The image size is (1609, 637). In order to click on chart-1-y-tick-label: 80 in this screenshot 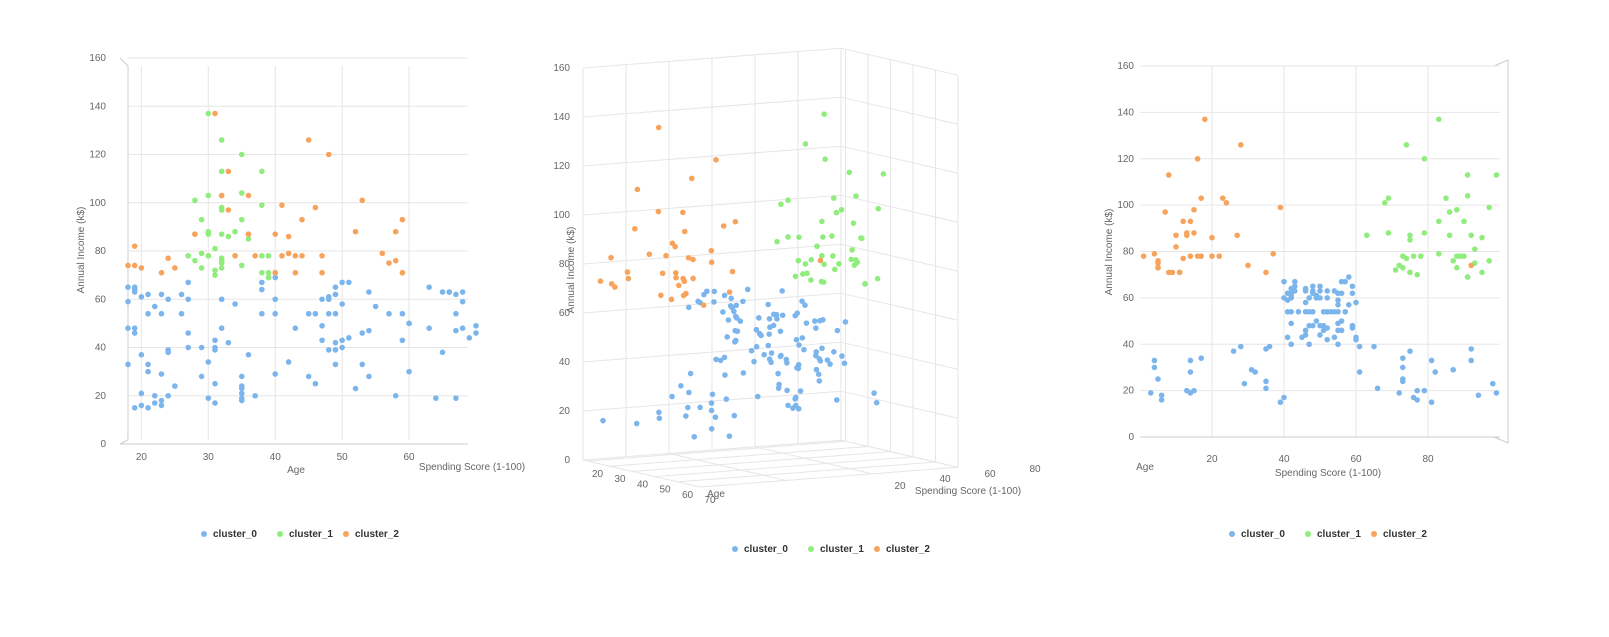, I will do `click(101, 251)`.